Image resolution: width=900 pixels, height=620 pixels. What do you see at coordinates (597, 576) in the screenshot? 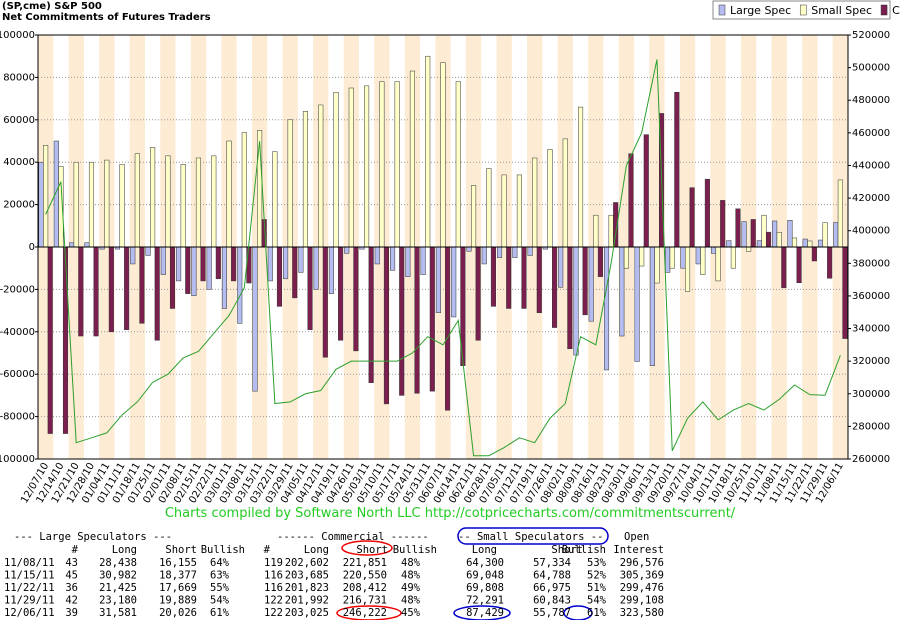
I see `table-cell: 52%` at bounding box center [597, 576].